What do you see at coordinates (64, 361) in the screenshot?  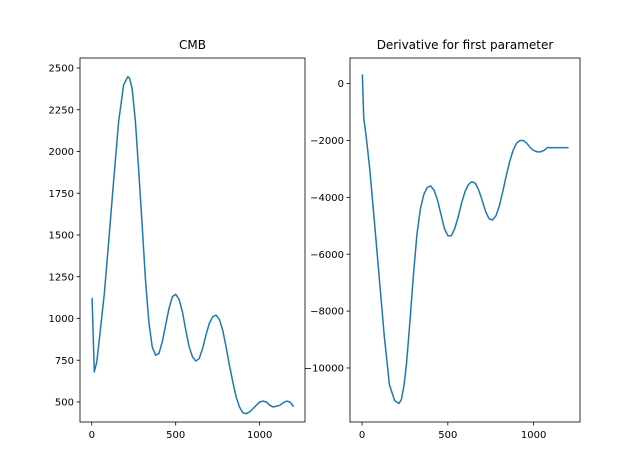 I see `y-tick-label: 750` at bounding box center [64, 361].